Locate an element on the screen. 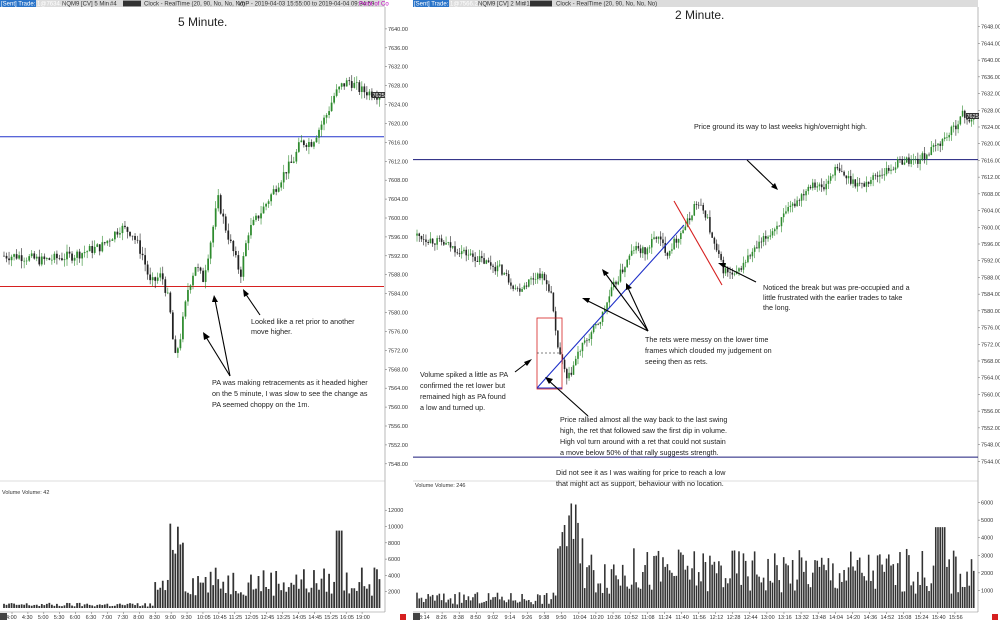 The width and height of the screenshot is (1000, 623). left-chart-title: 5 Minute. is located at coordinates (202, 22).